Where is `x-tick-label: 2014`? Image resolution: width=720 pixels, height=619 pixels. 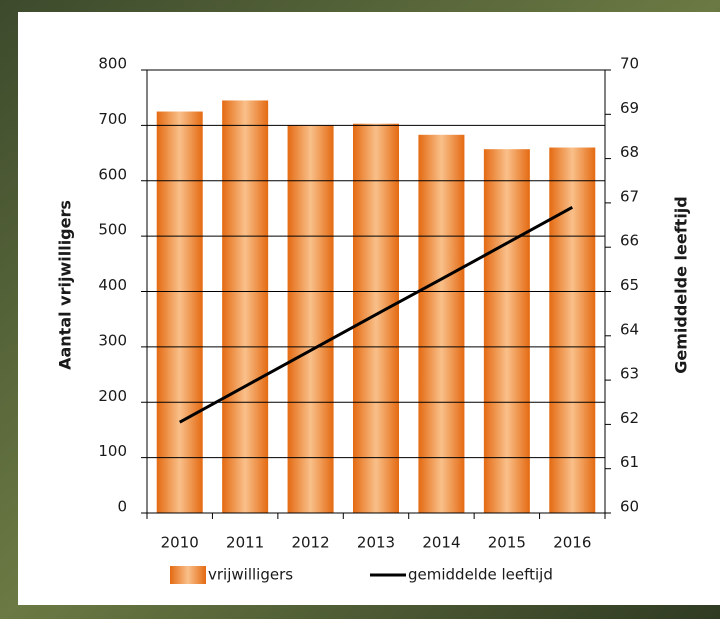
x-tick-label: 2014 is located at coordinates (441, 543).